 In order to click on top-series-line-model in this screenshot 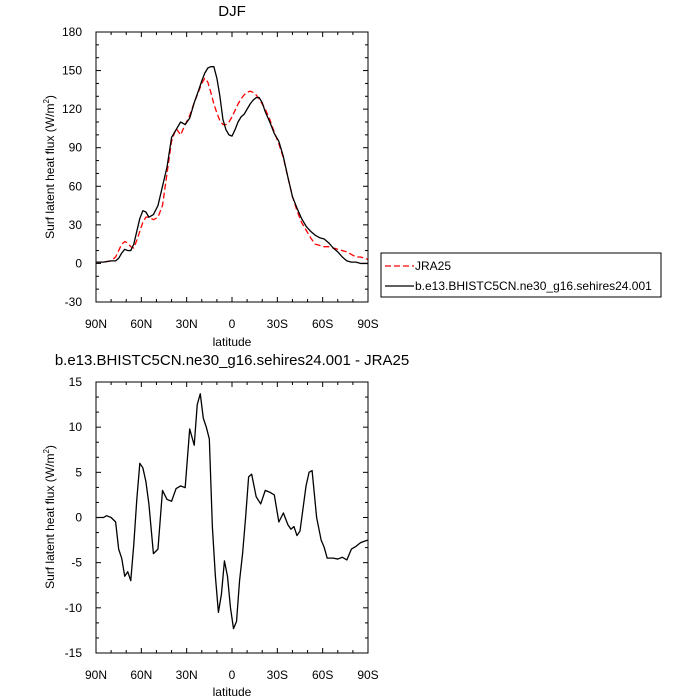, I will do `click(232, 165)`.